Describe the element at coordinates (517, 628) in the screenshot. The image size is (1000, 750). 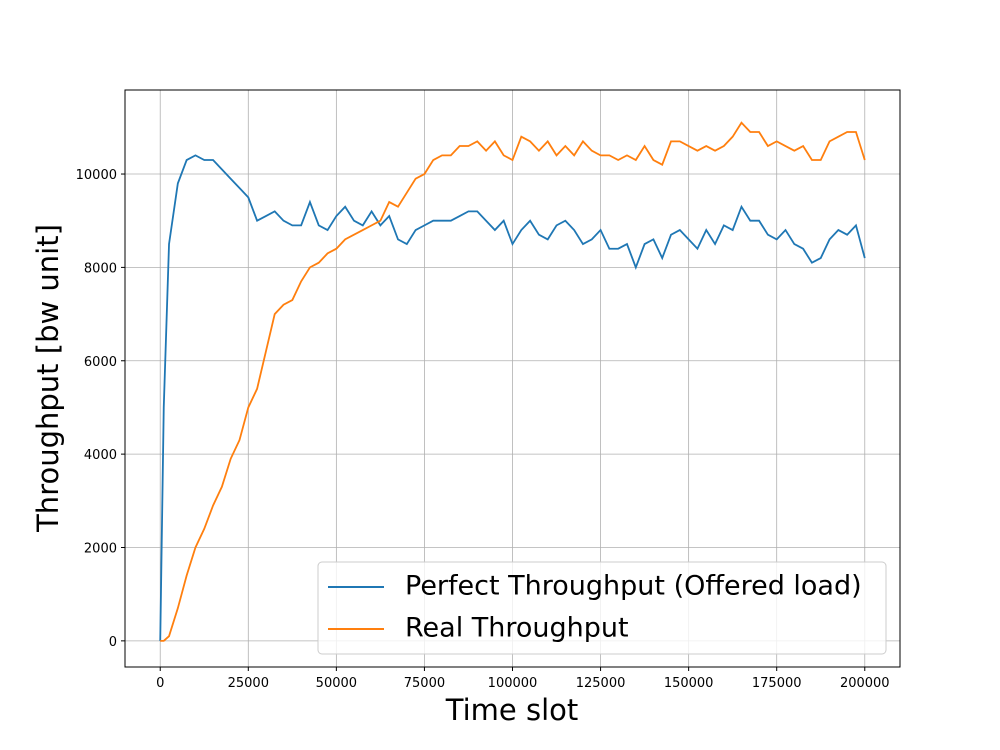
I see `legend-label: Real Throughput` at that location.